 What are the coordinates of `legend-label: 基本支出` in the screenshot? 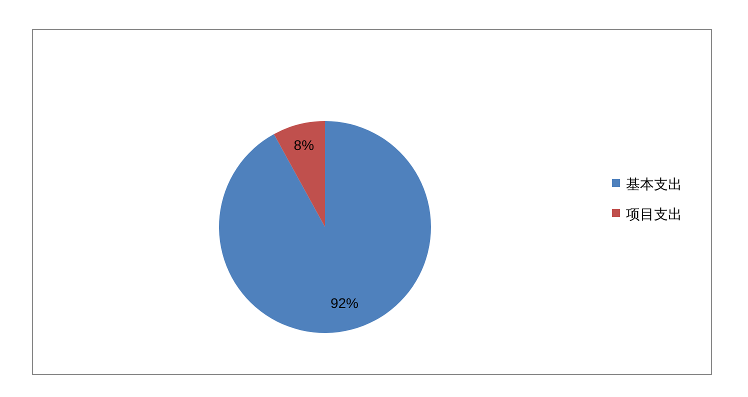 It's located at (654, 184).